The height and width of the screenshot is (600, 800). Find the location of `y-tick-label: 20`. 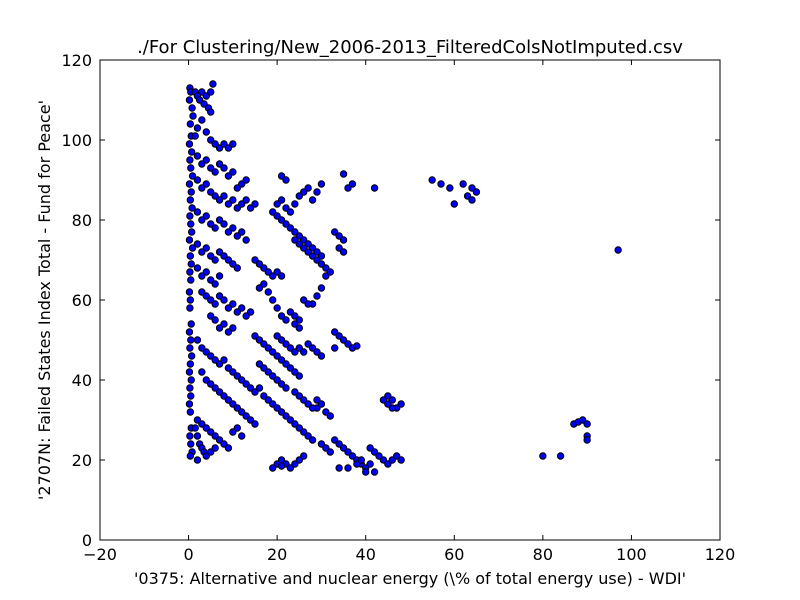

y-tick-label: 20 is located at coordinates (82, 460).